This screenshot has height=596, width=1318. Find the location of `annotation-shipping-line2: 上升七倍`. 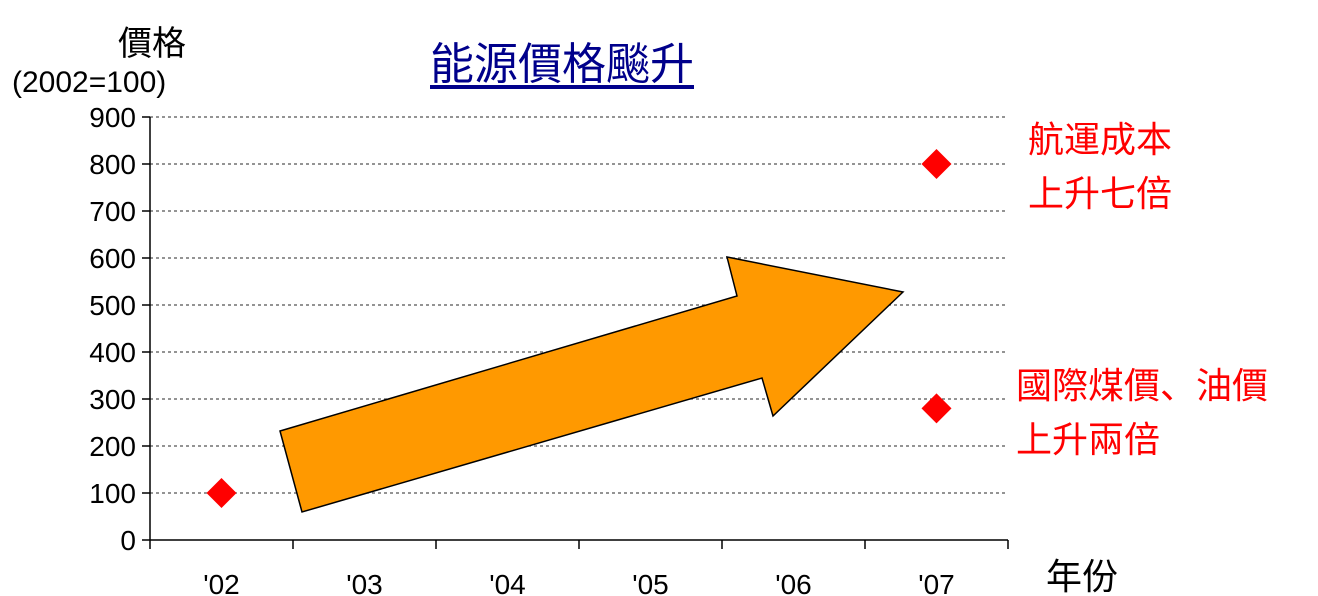

annotation-shipping-line2: 上升七倍 is located at coordinates (1100, 194).